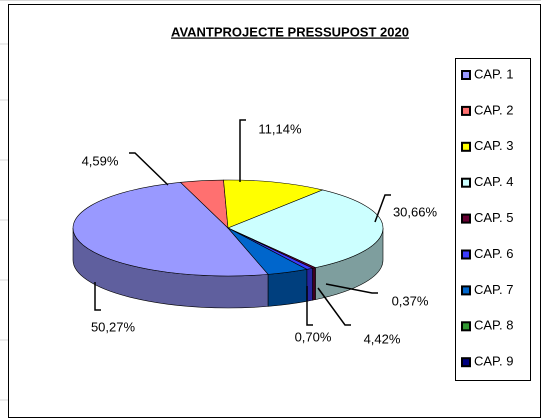 The width and height of the screenshot is (541, 418). I want to click on legend-label: CAP. 1, so click(494, 73).